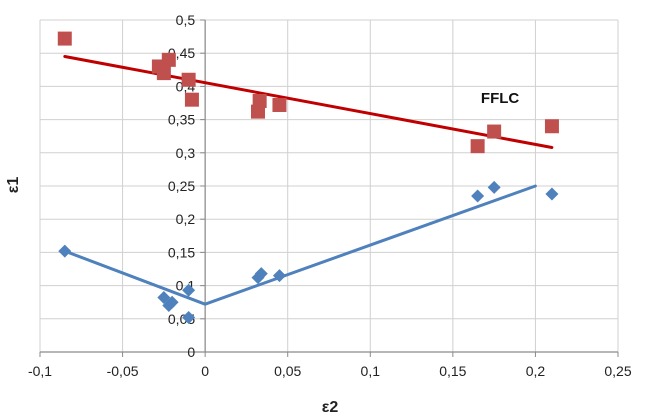 This screenshot has width=650, height=419. What do you see at coordinates (186, 219) in the screenshot?
I see `y-tick-label: 0,2` at bounding box center [186, 219].